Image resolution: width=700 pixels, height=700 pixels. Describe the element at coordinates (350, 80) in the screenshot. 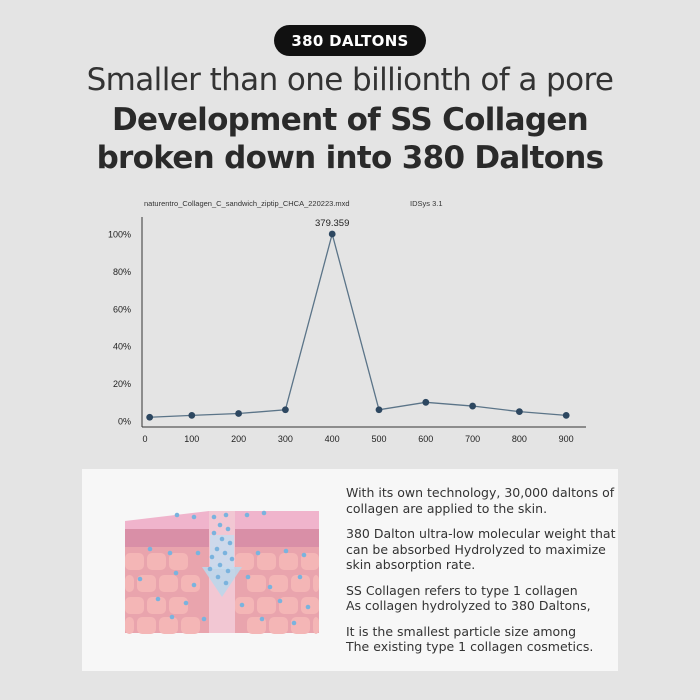

I see `headline-line1: Smaller than one billionth of a pore` at that location.